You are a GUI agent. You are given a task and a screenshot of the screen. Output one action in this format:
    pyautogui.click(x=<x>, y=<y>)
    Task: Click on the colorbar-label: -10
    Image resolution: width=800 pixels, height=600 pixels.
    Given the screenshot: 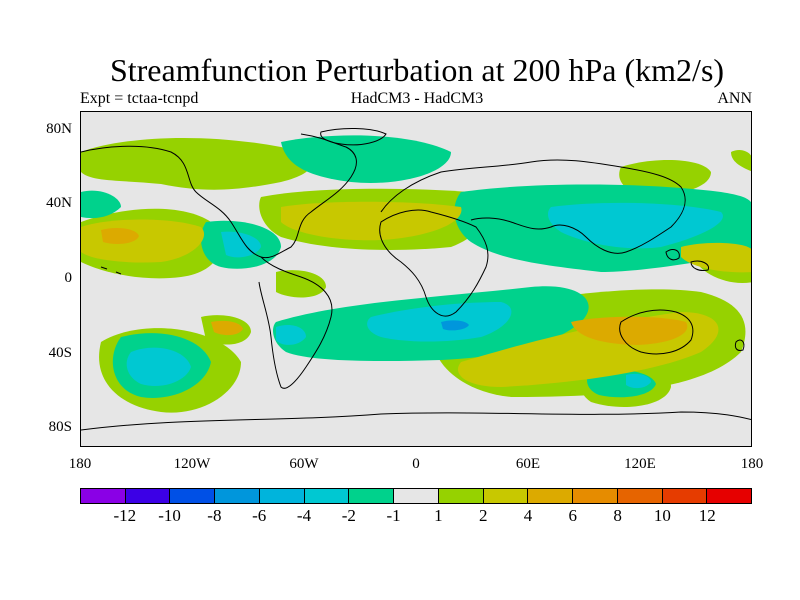 What is the action you would take?
    pyautogui.click(x=169, y=515)
    